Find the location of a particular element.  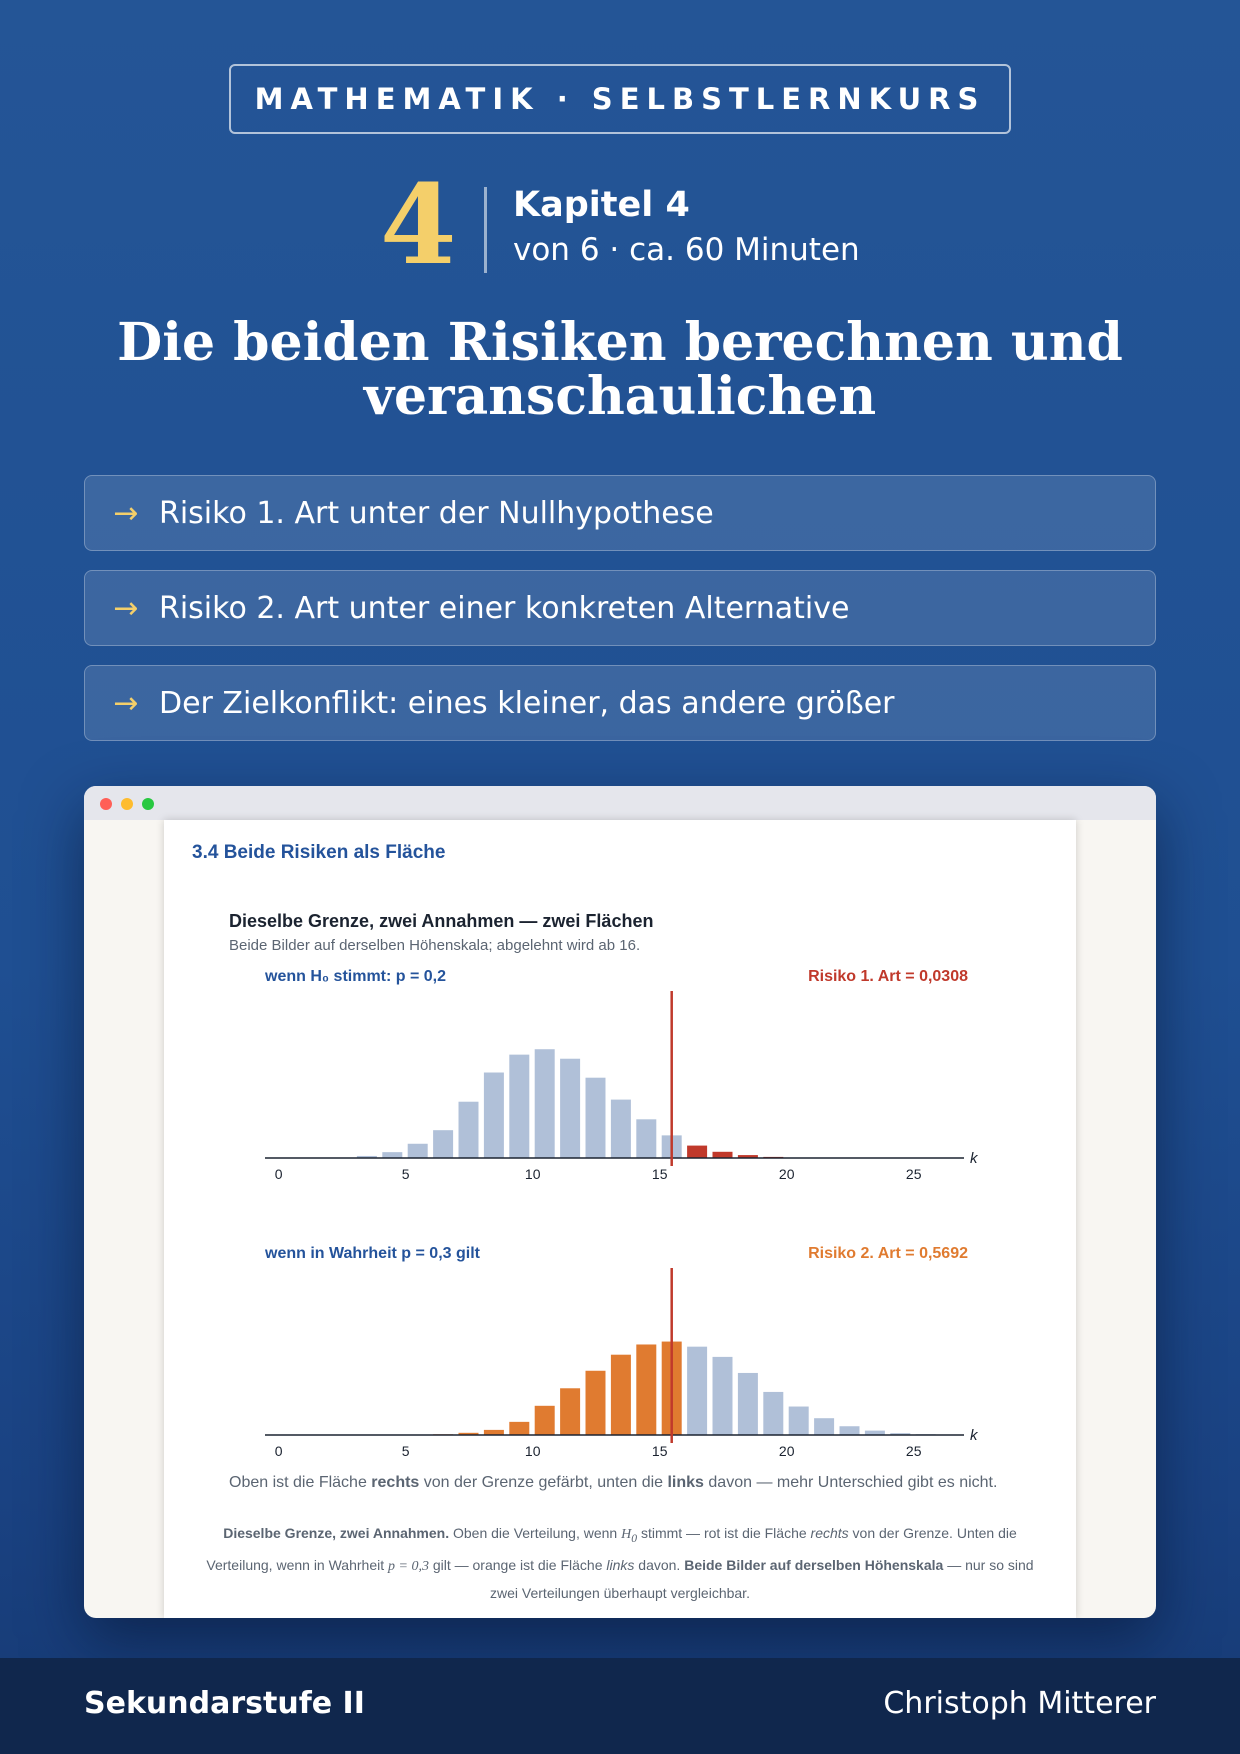

caption-text: gilt — orange ist die Fläche is located at coordinates (517, 1564).